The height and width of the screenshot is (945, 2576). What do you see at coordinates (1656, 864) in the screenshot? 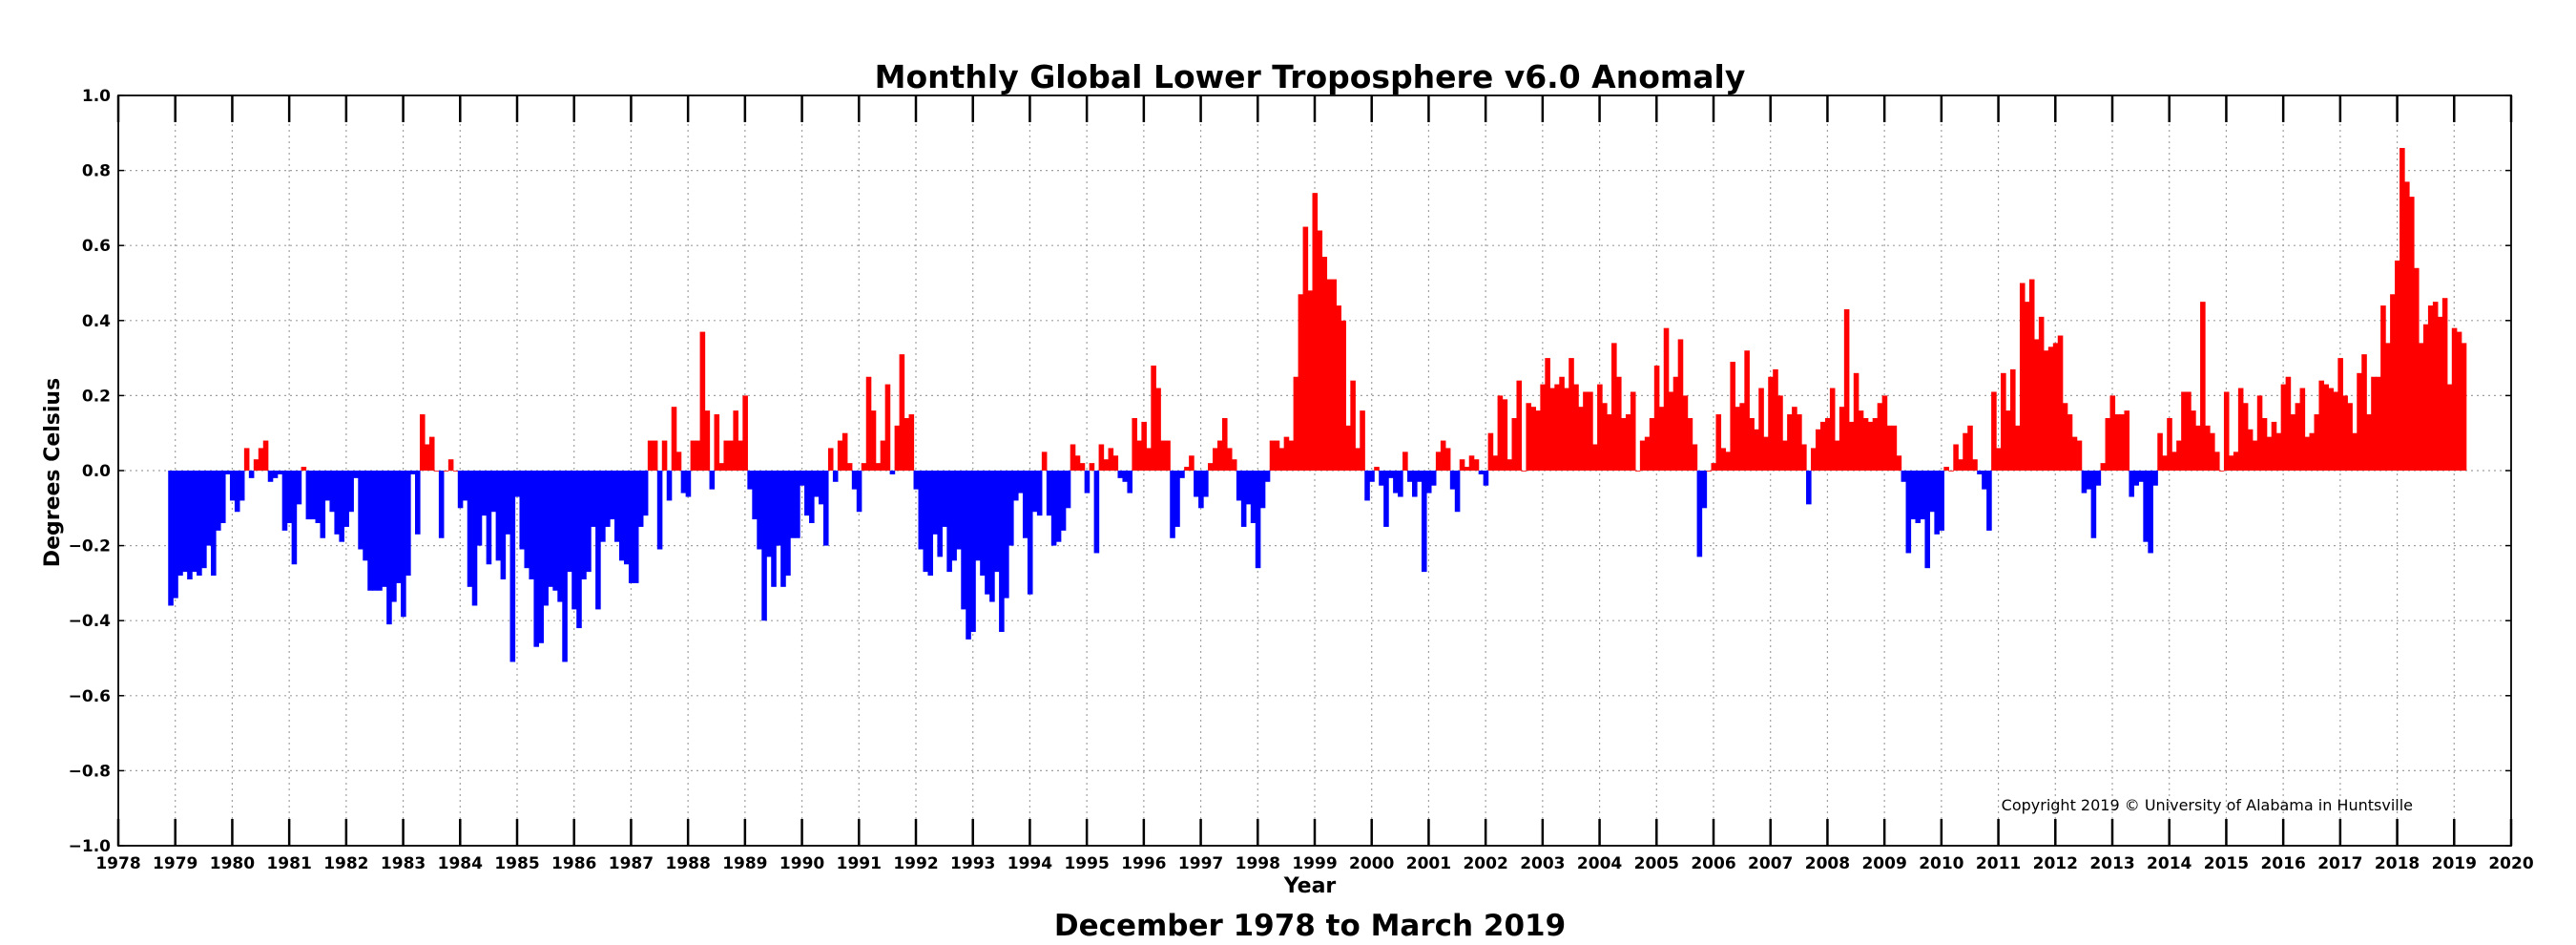
I see `x-tick-label: 2005` at bounding box center [1656, 864].